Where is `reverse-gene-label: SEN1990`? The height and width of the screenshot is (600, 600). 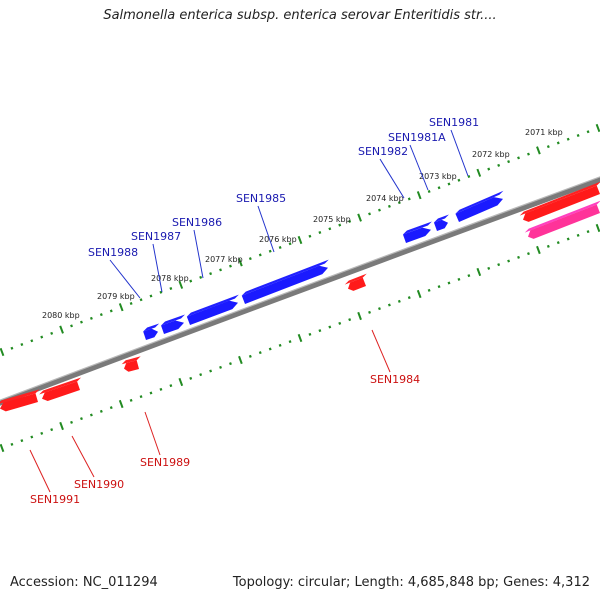 reverse-gene-label: SEN1990 is located at coordinates (99, 484).